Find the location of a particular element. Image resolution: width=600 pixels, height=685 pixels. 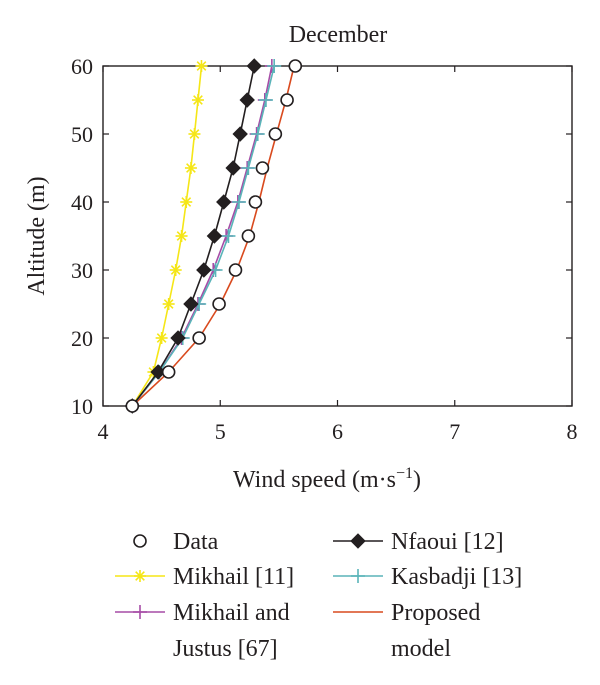

legend-item-mikhail-justus: Mikhail and Justus [67] is located at coordinates (202, 631).